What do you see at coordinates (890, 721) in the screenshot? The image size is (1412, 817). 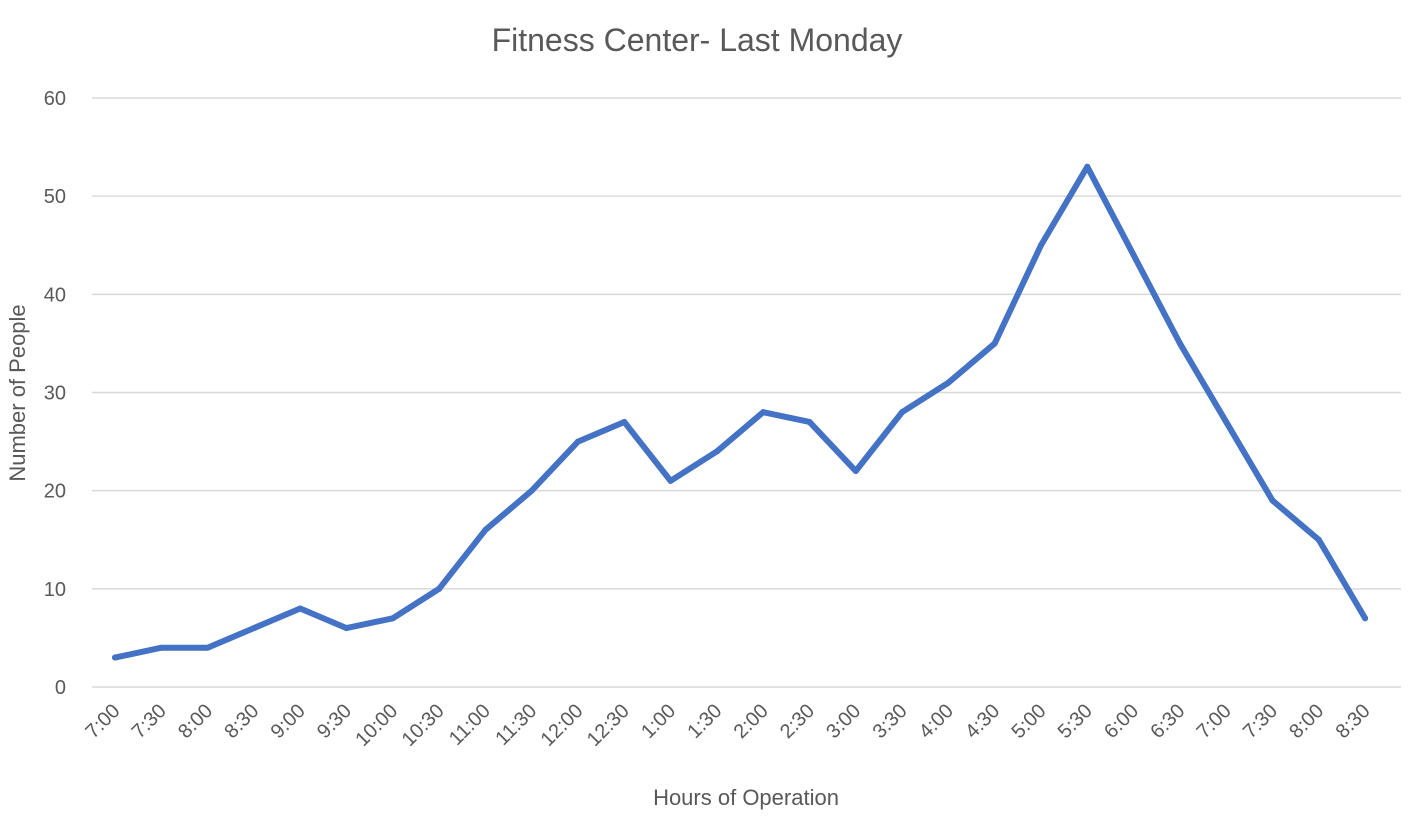 I see `x-tick-label: 3:30` at bounding box center [890, 721].